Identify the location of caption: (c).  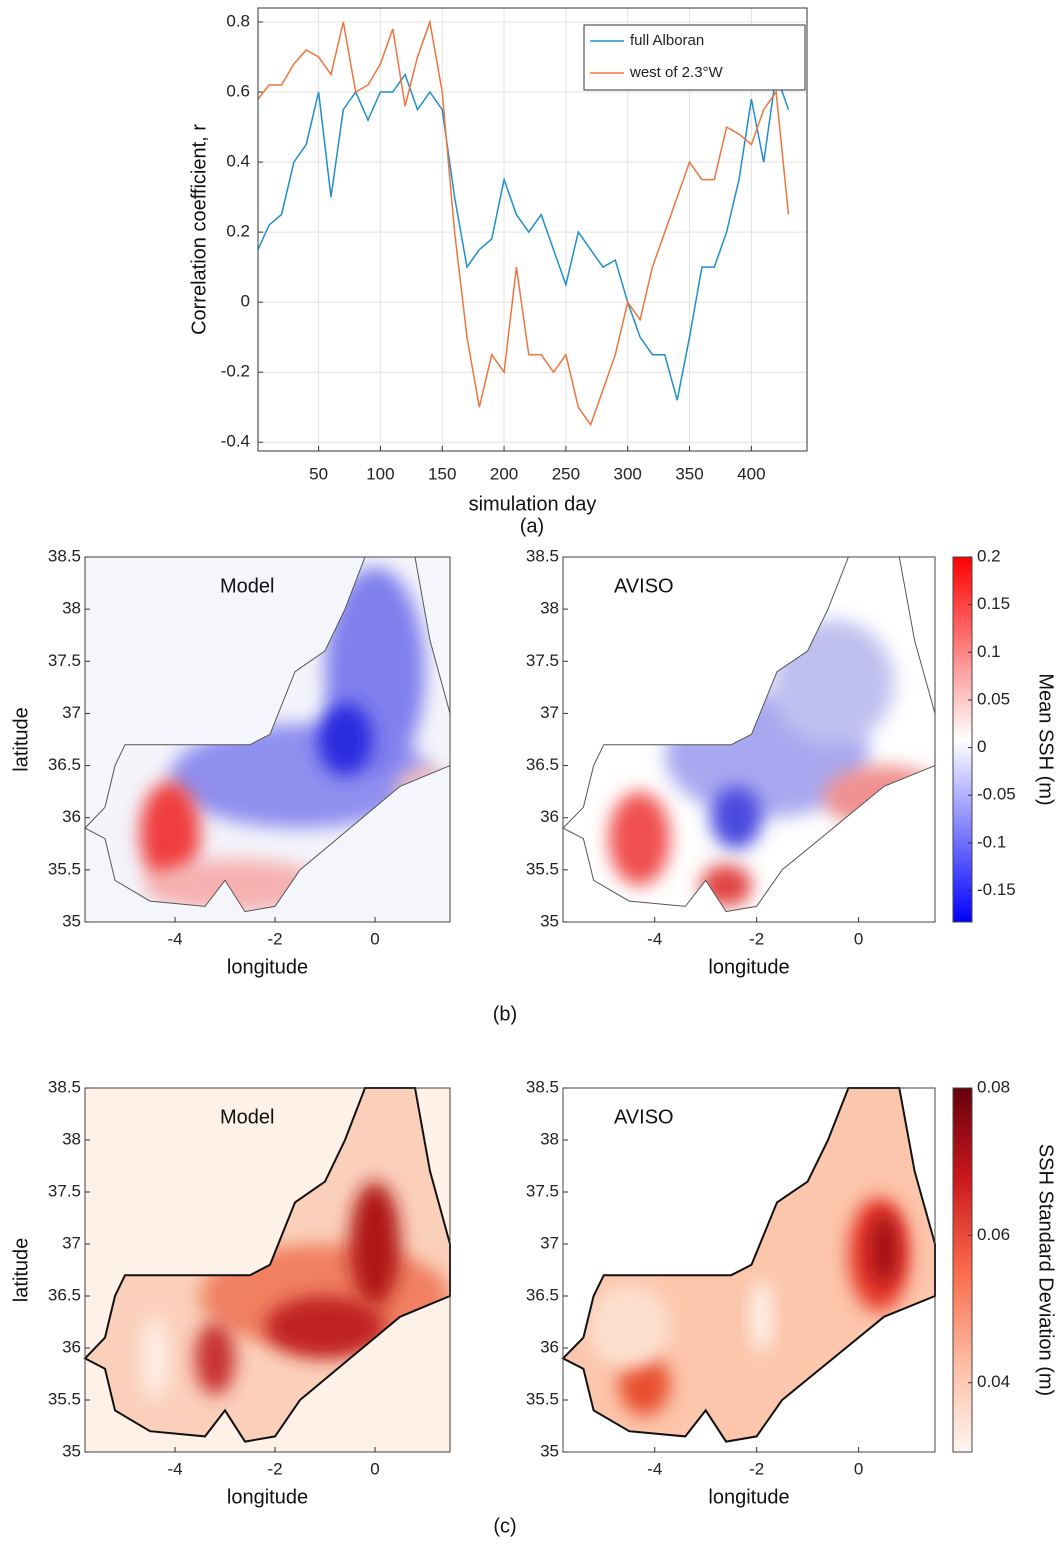
(504, 1526).